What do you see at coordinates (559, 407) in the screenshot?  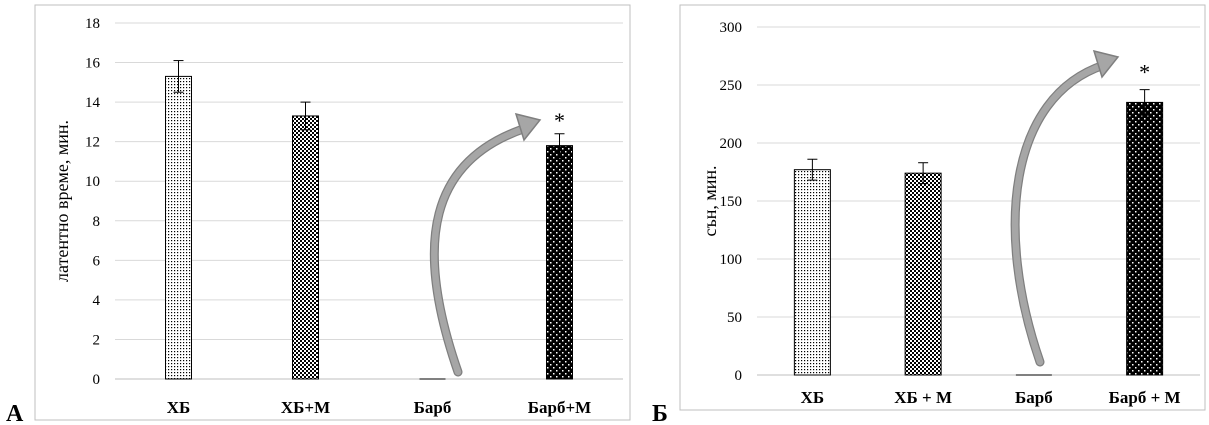 I see `category-label: Барб+М` at bounding box center [559, 407].